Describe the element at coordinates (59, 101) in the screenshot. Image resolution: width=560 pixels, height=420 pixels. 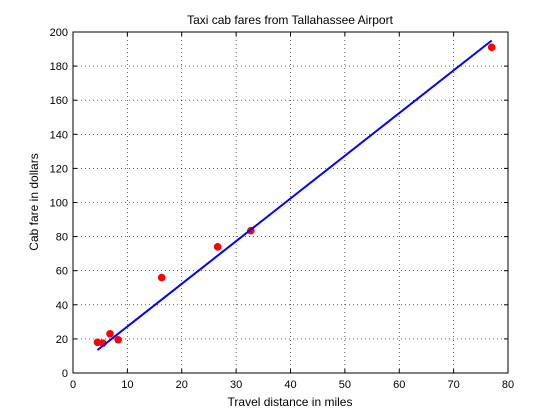
I see `y-tick-label: 160` at that location.